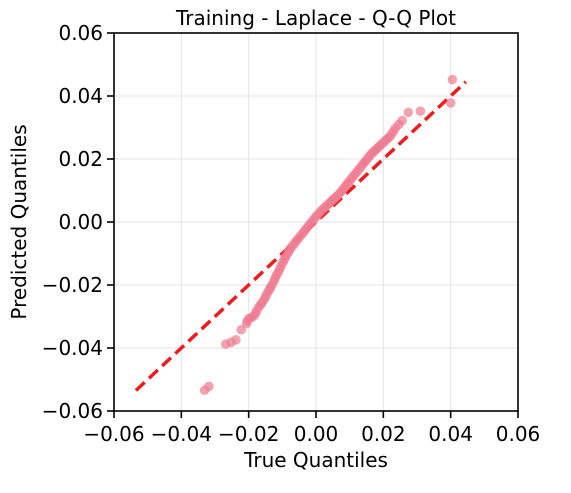 Image resolution: width=571 pixels, height=493 pixels. I want to click on y-tick-label: 0.00, so click(80, 222).